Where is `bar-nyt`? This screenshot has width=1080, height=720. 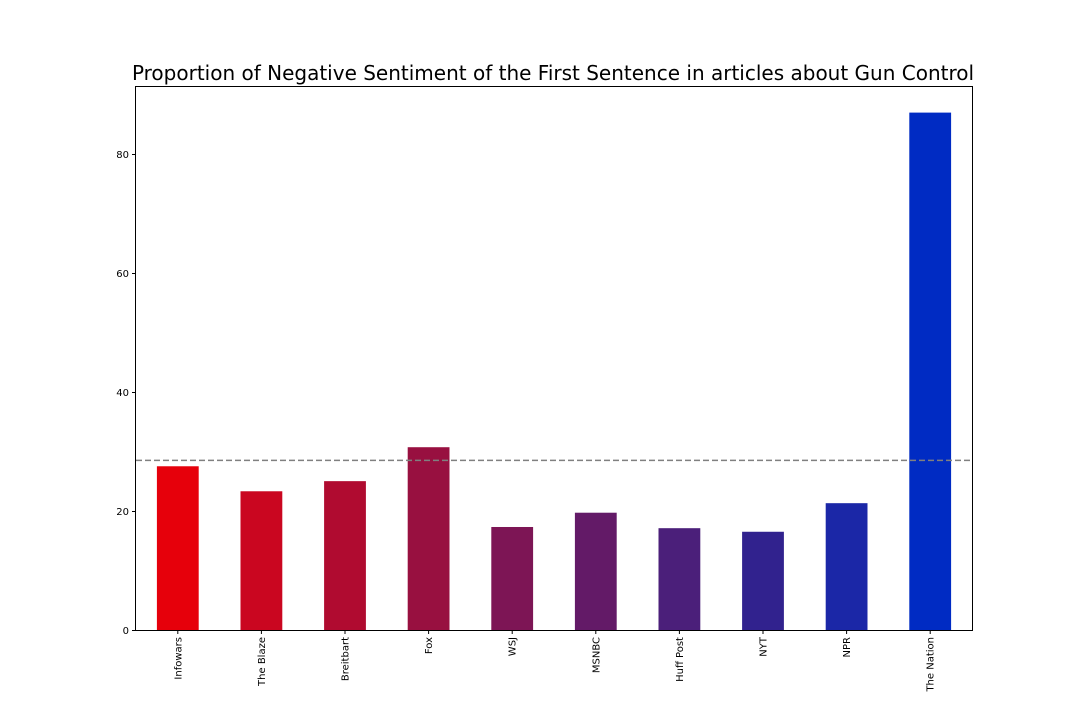 bar-nyt is located at coordinates (763, 580).